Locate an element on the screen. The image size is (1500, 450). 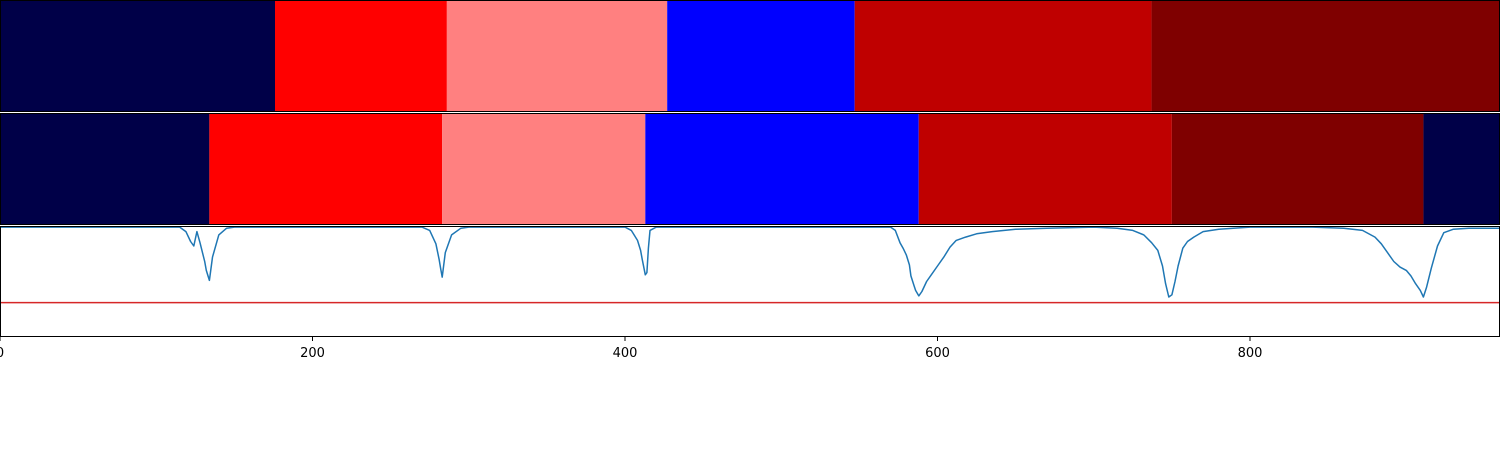
x-axis: 0 200 400 600 800 is located at coordinates (631, 349).